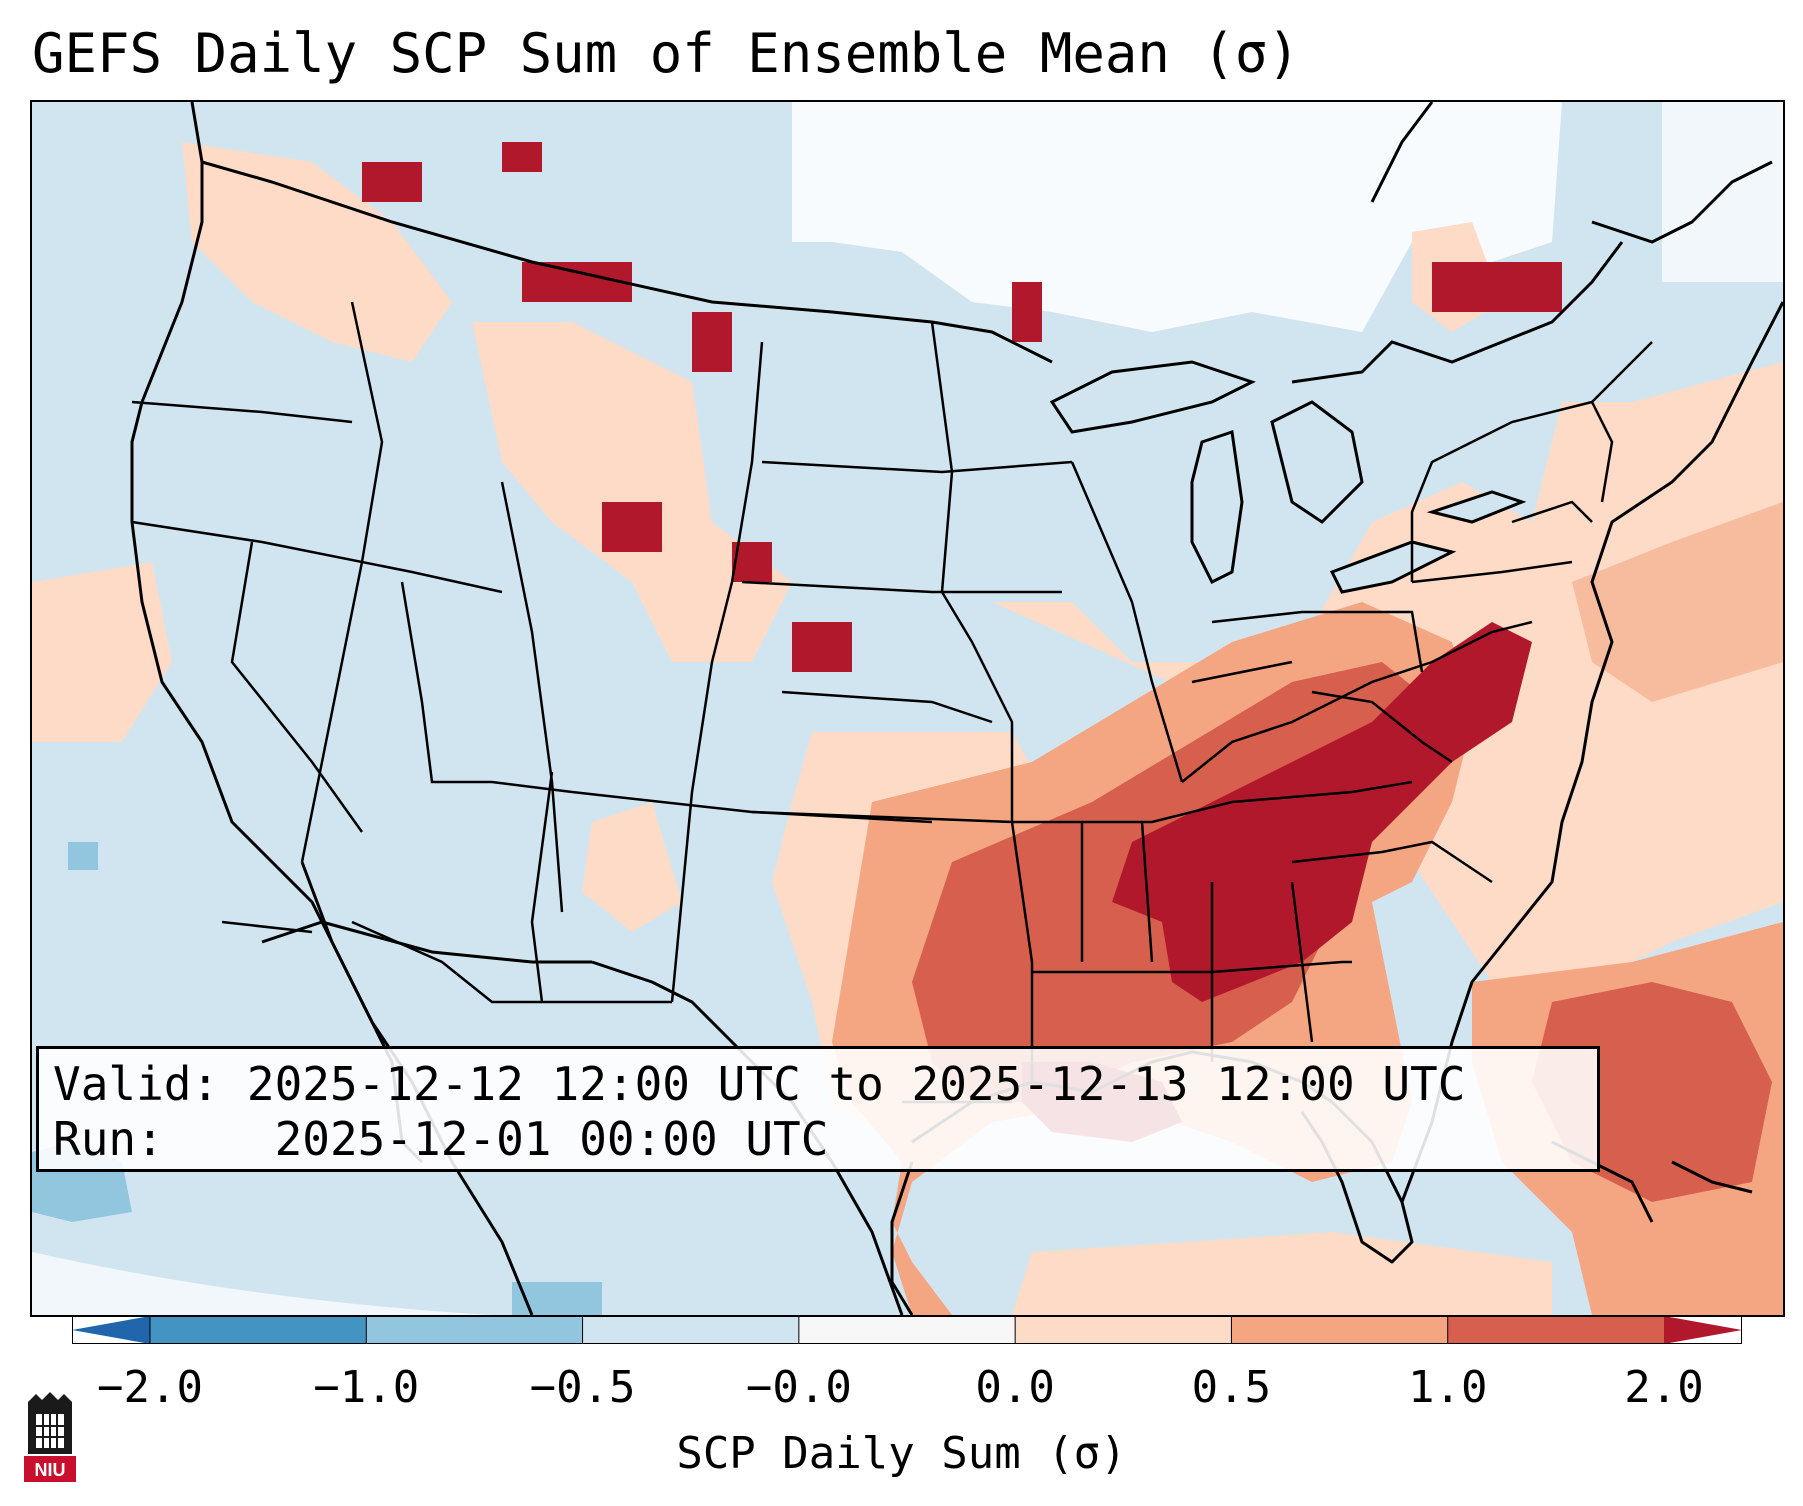  What do you see at coordinates (798, 1387) in the screenshot?
I see `colorbar-tick-label: −0.0` at bounding box center [798, 1387].